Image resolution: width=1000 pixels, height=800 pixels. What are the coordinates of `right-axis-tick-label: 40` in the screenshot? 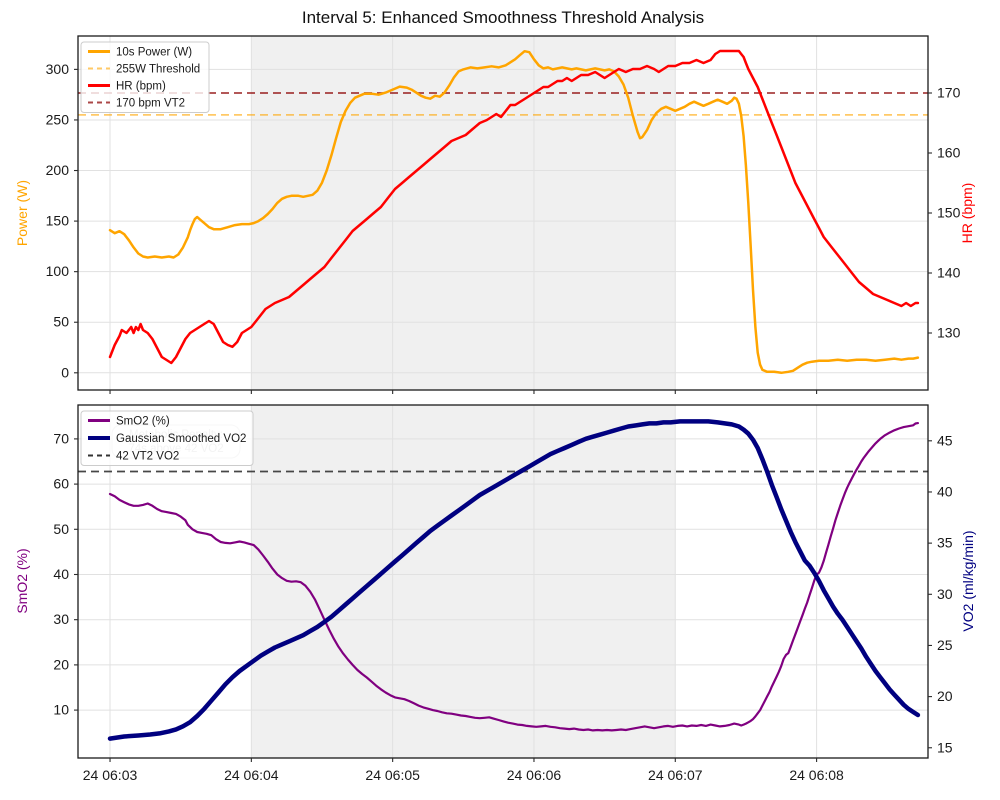 It's located at (945, 491).